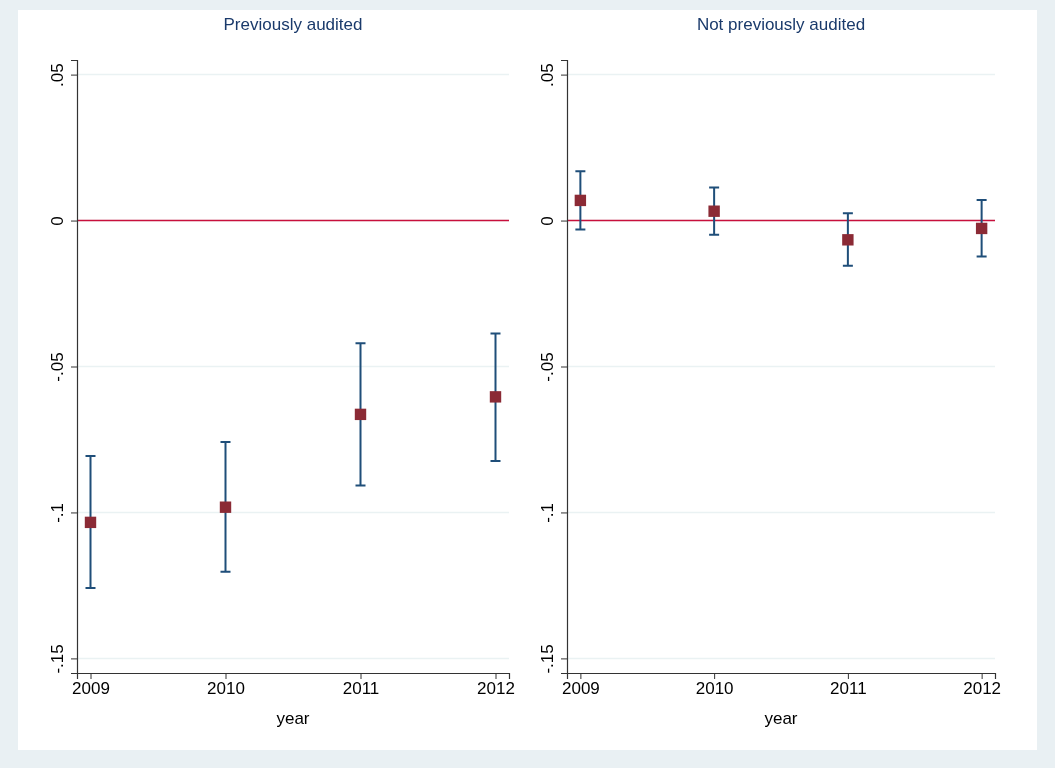 The width and height of the screenshot is (1055, 768). Describe the element at coordinates (293, 24) in the screenshot. I see `chart-title: Previously audited` at that location.